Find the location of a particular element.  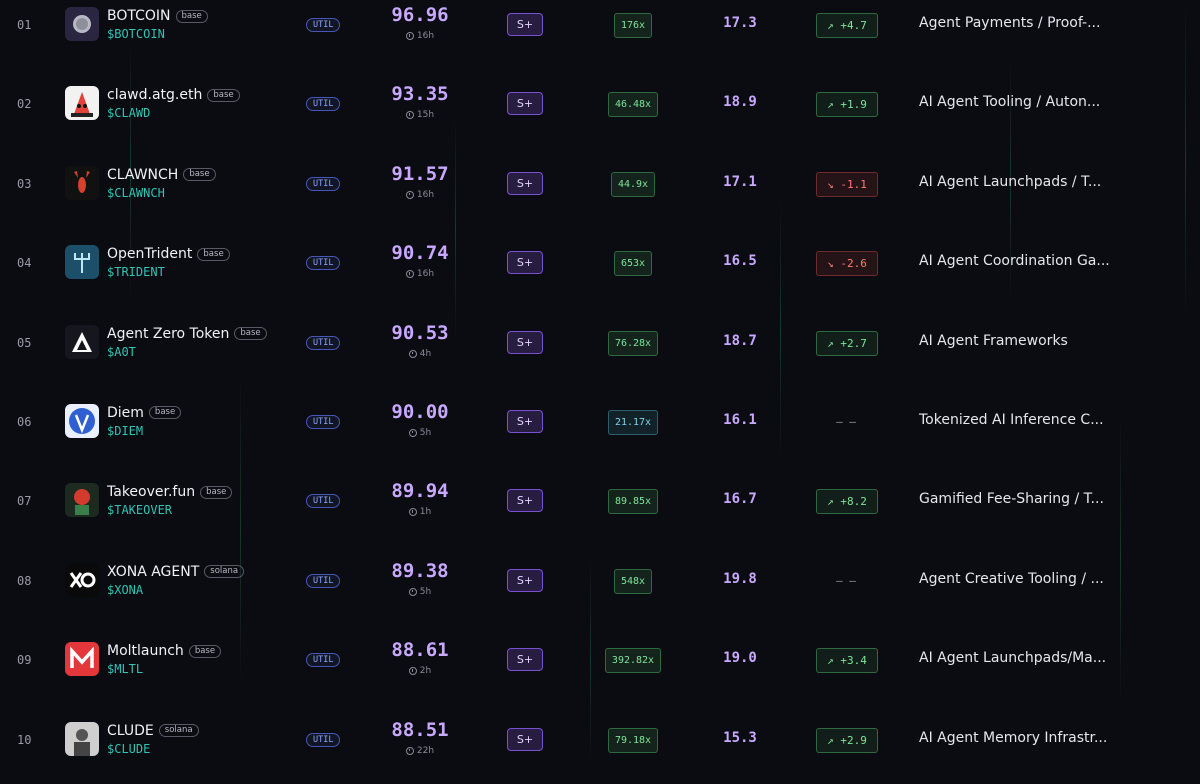

volume-value: 17.3 is located at coordinates (740, 23).